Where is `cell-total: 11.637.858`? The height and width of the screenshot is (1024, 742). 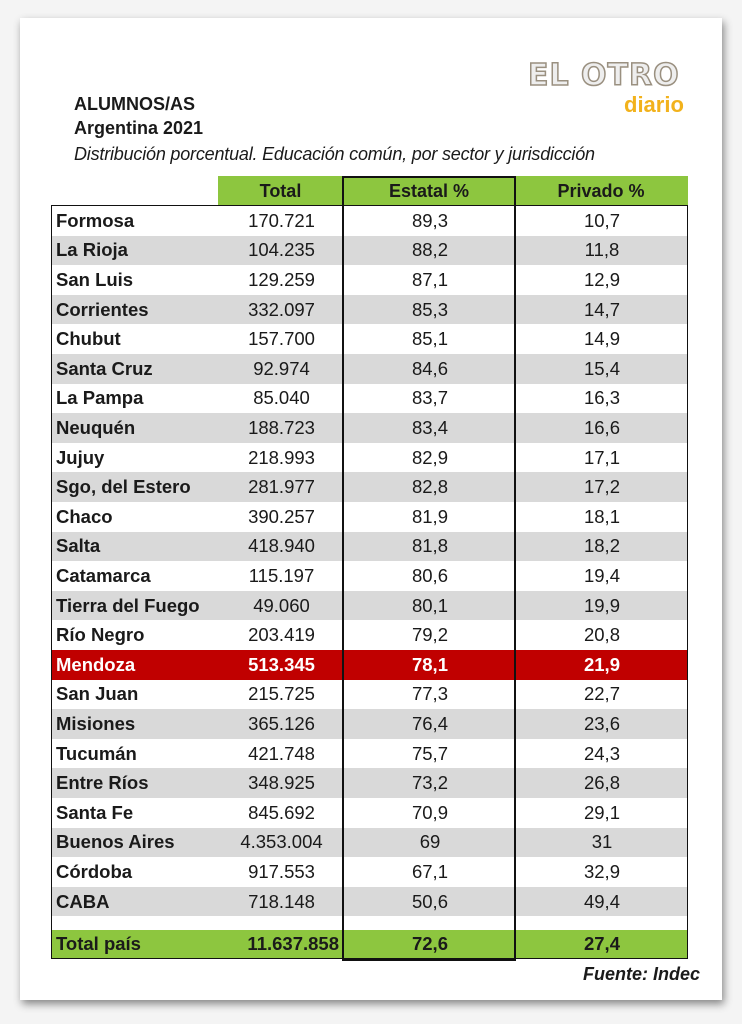 cell-total: 11.637.858 is located at coordinates (293, 943).